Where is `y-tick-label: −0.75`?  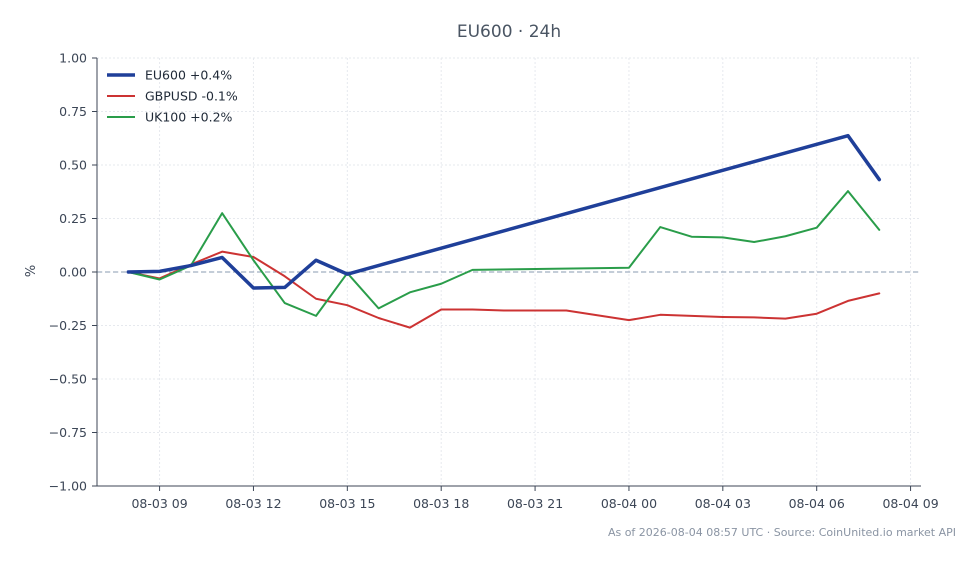 y-tick-label: −0.75 is located at coordinates (68, 432).